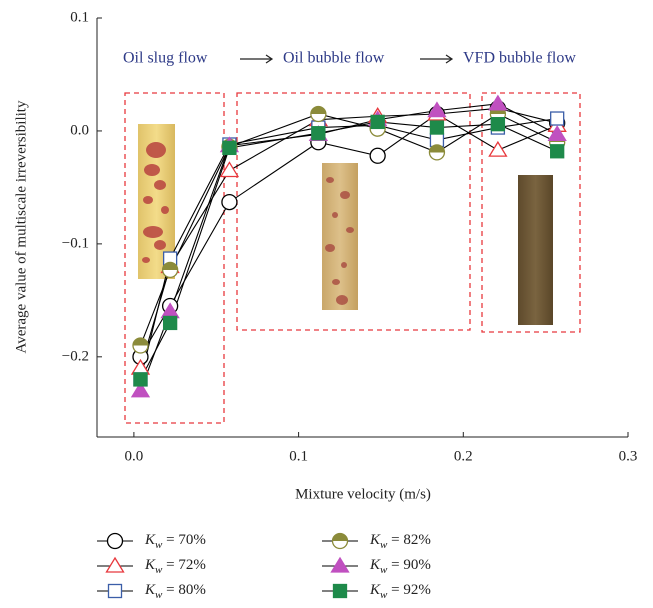  I want to click on x-tick-label: 0.0, so click(134, 456).